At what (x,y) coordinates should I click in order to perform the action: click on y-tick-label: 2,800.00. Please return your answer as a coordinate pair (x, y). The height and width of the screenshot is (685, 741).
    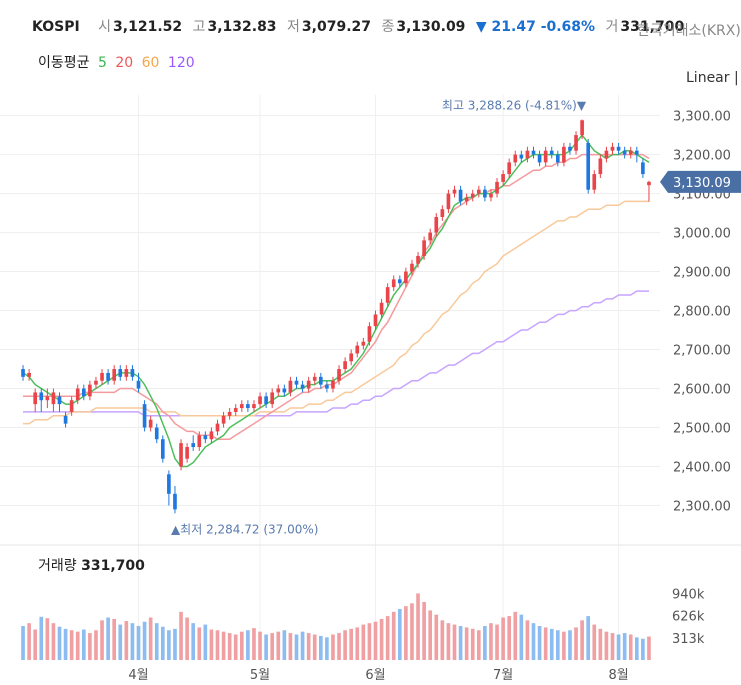
    Looking at the image, I should click on (702, 312).